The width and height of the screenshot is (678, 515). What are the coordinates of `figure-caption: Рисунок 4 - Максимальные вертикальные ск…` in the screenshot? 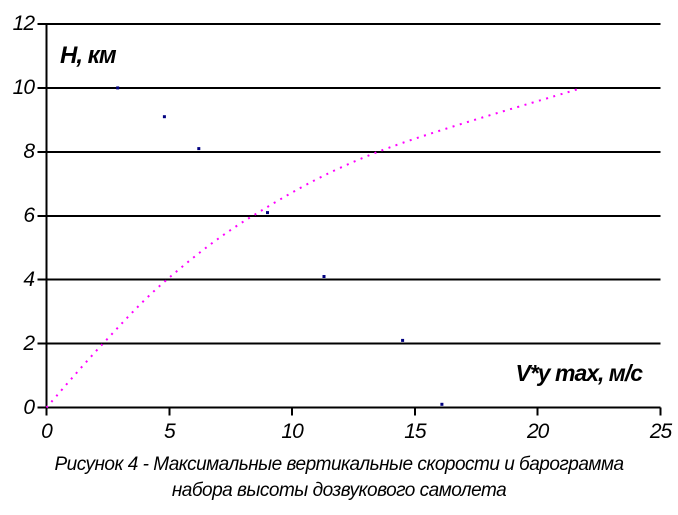 It's located at (339, 478).